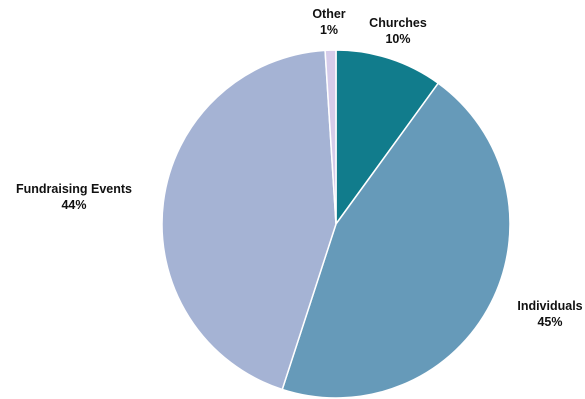  Describe the element at coordinates (397, 39) in the screenshot. I see `slice-value-label-churches: 10%` at that location.